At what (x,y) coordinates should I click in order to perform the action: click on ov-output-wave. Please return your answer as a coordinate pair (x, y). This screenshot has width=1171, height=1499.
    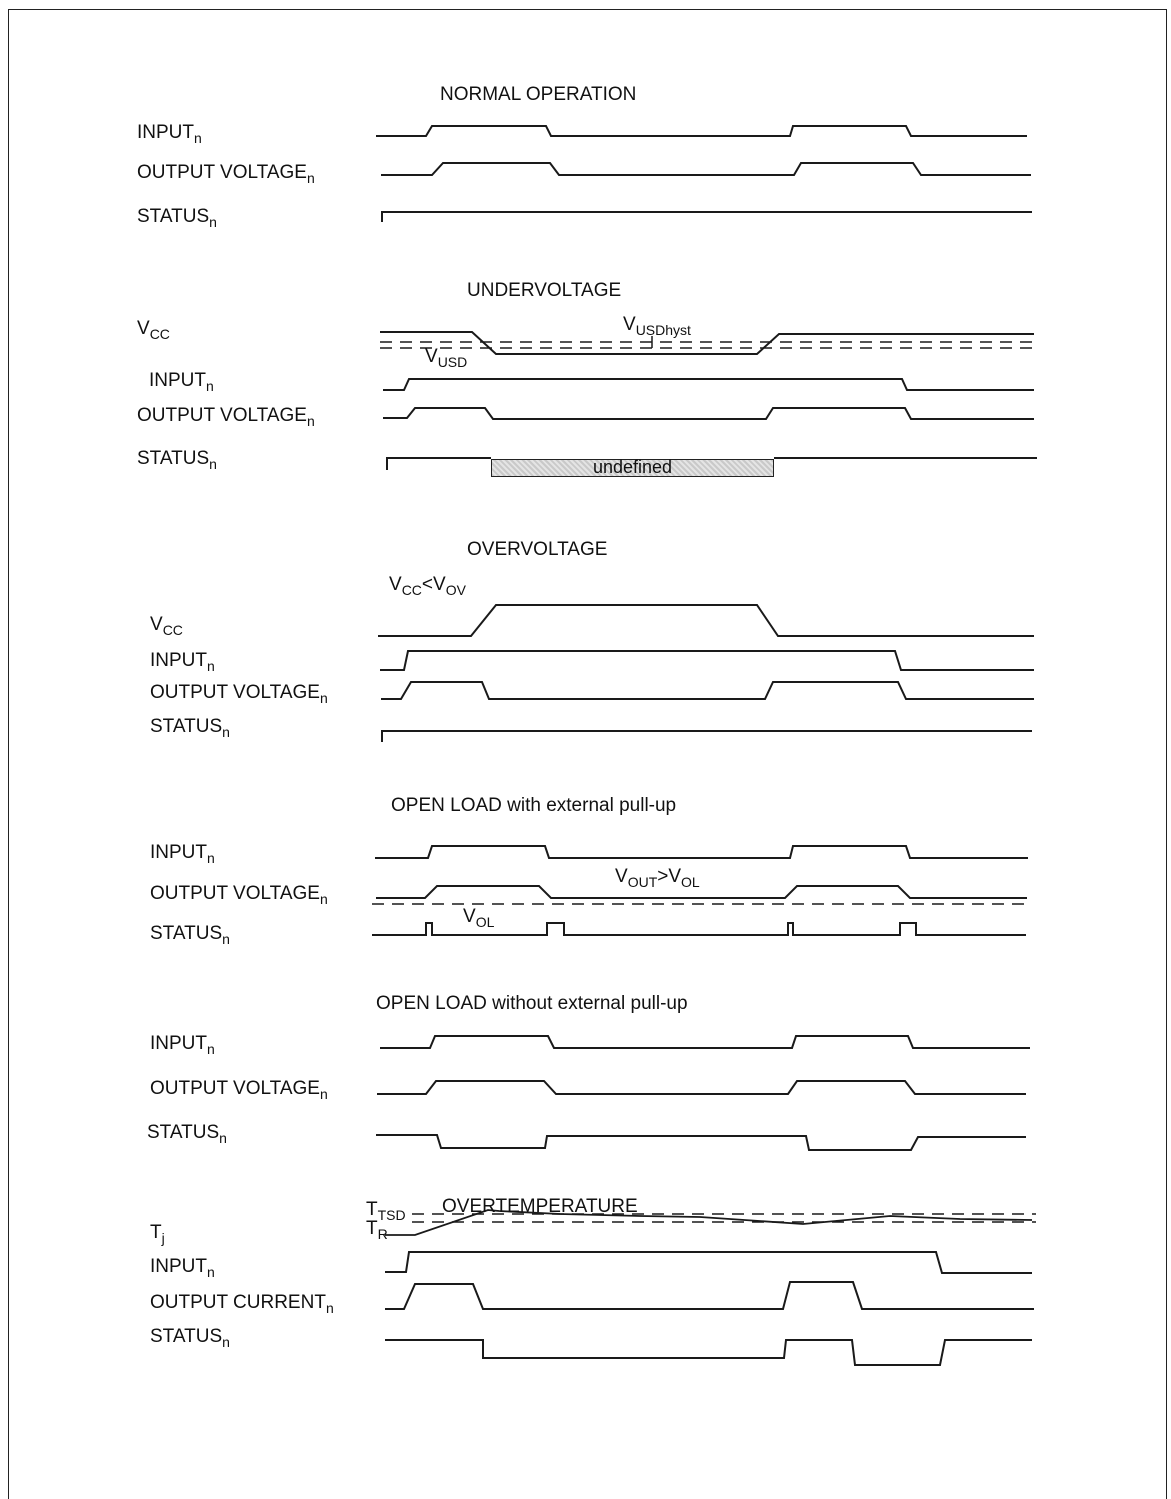
    Looking at the image, I should click on (707, 690).